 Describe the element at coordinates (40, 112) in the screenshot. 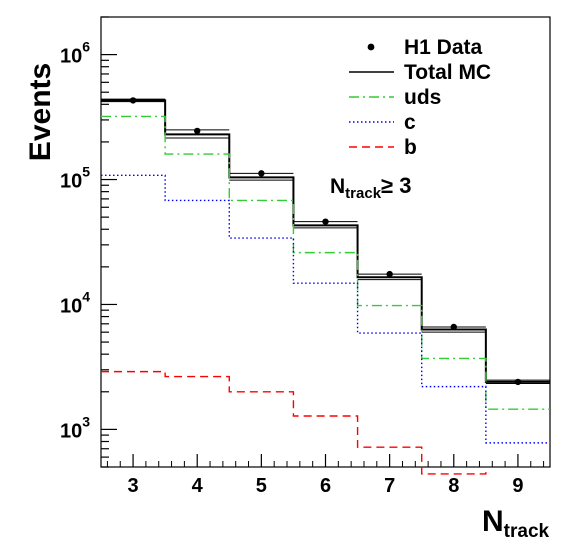

I see `y-axis-title: Events` at that location.